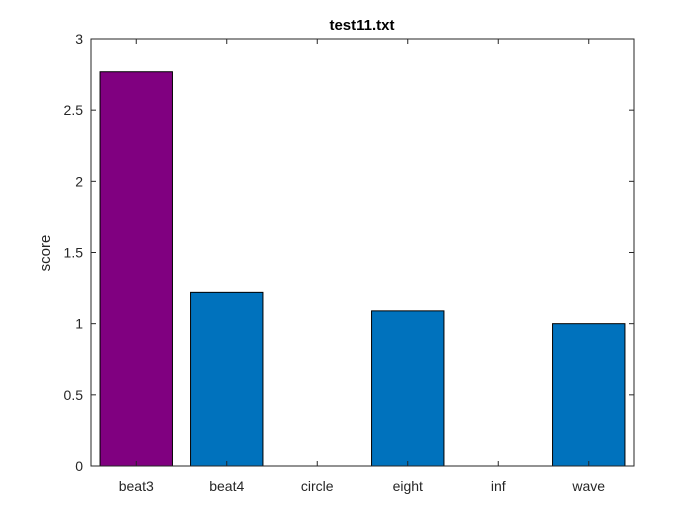 The width and height of the screenshot is (700, 525). What do you see at coordinates (408, 388) in the screenshot?
I see `bar-eight` at bounding box center [408, 388].